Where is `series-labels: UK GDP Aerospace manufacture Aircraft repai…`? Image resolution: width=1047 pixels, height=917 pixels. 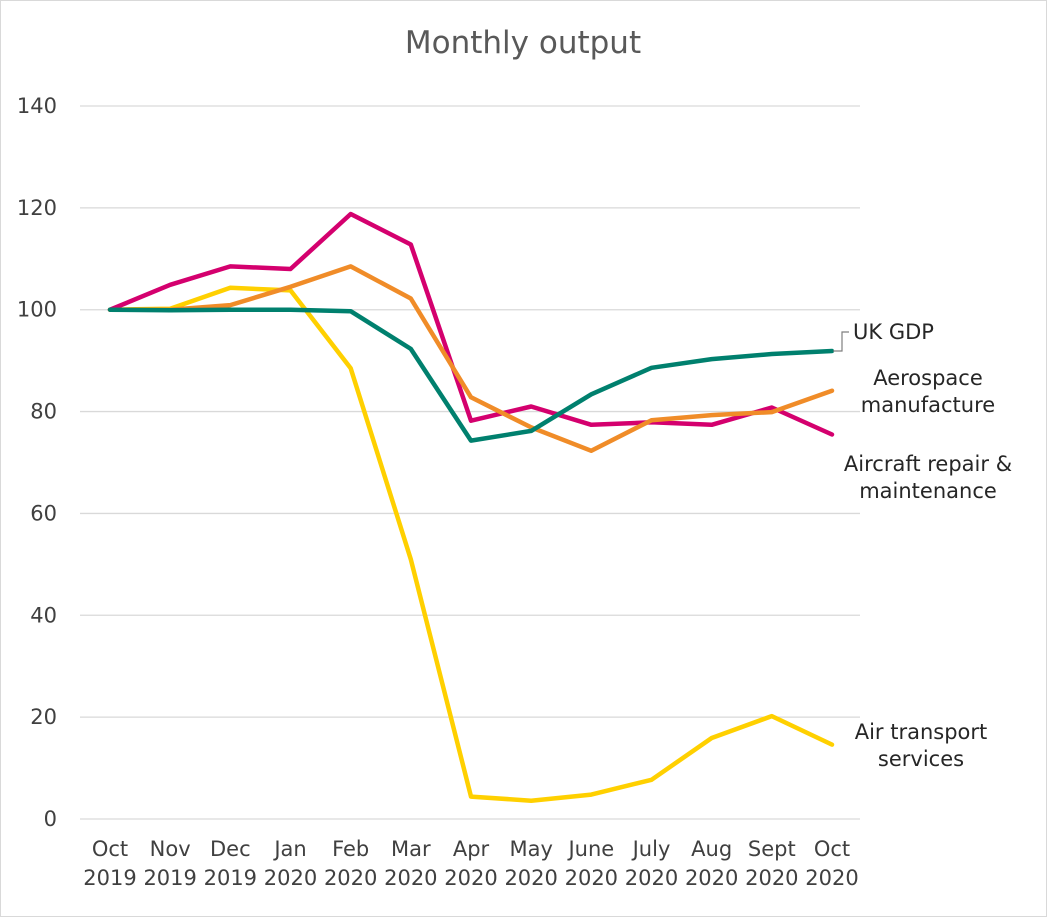
series-labels: UK GDP Aerospace manufacture Aircraft repai… is located at coordinates (922, 545).